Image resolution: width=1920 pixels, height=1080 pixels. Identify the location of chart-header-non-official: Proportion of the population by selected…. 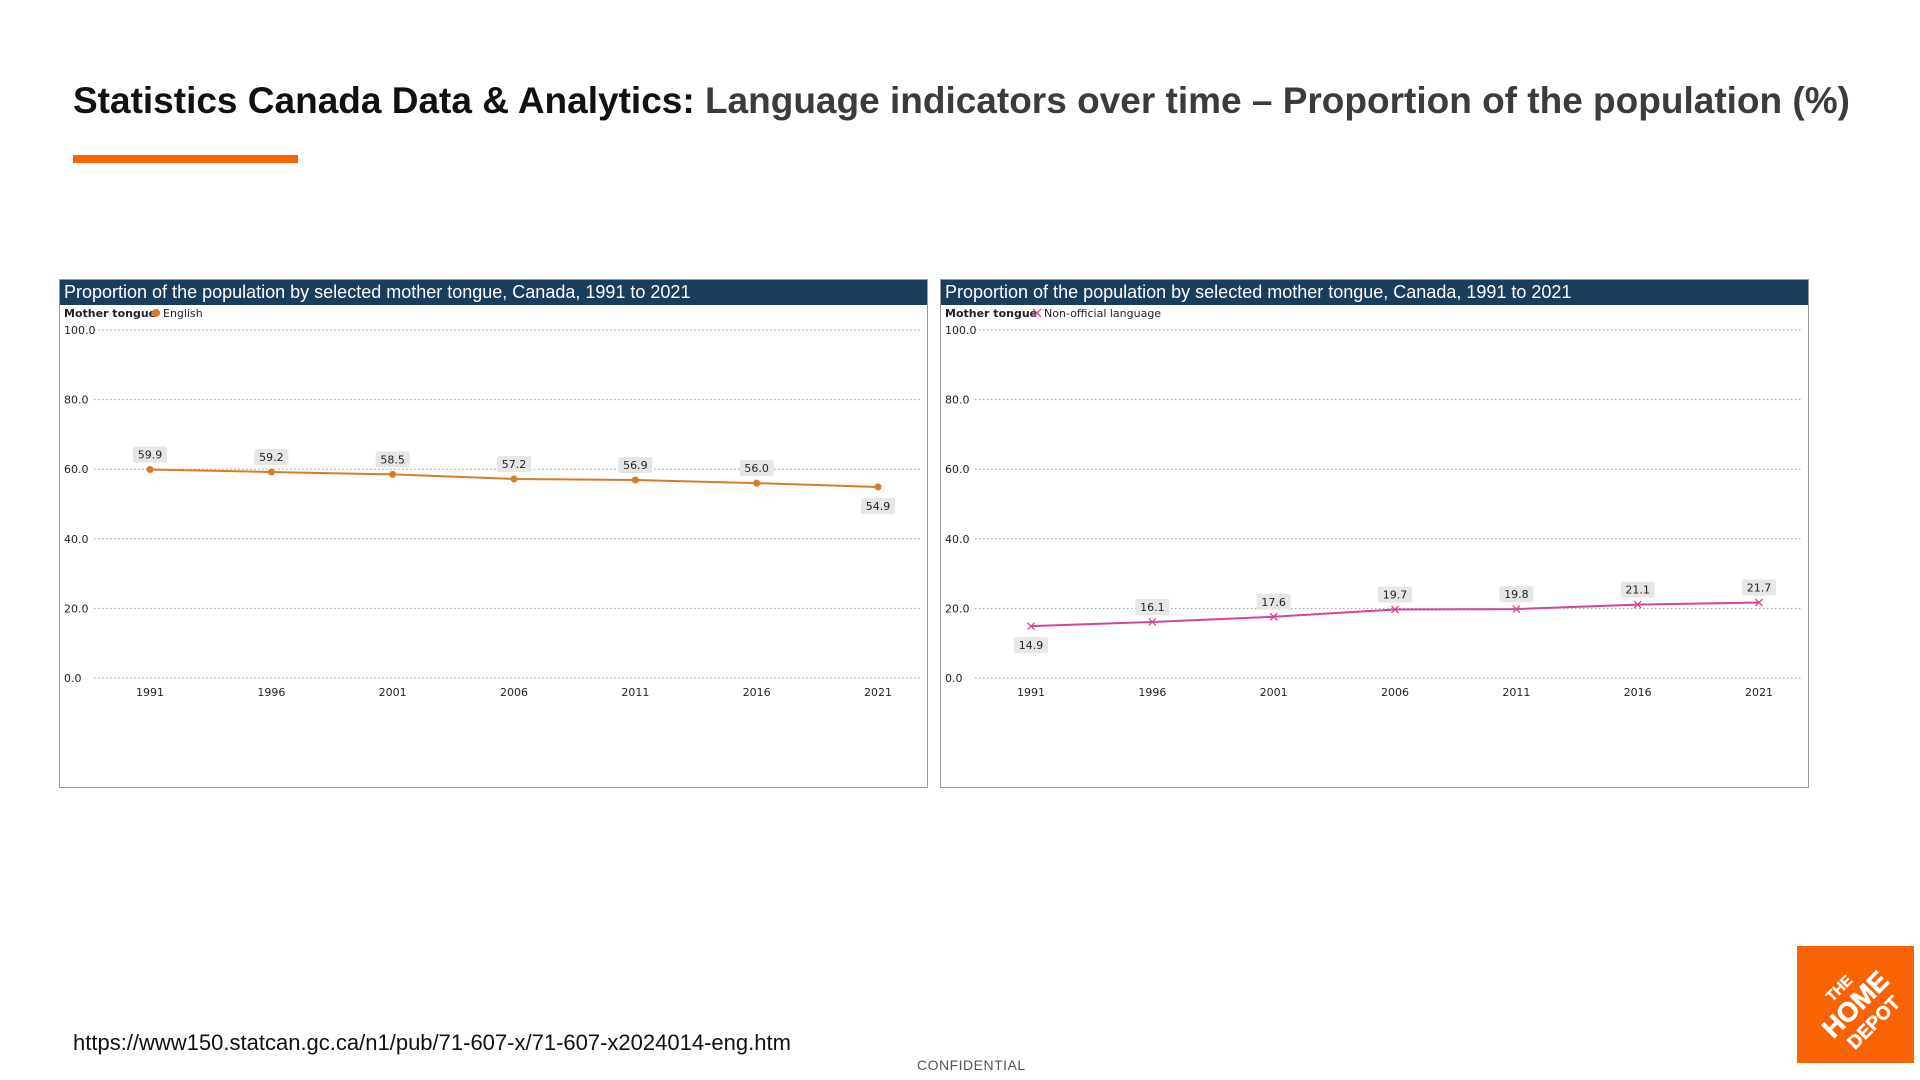
(1374, 292).